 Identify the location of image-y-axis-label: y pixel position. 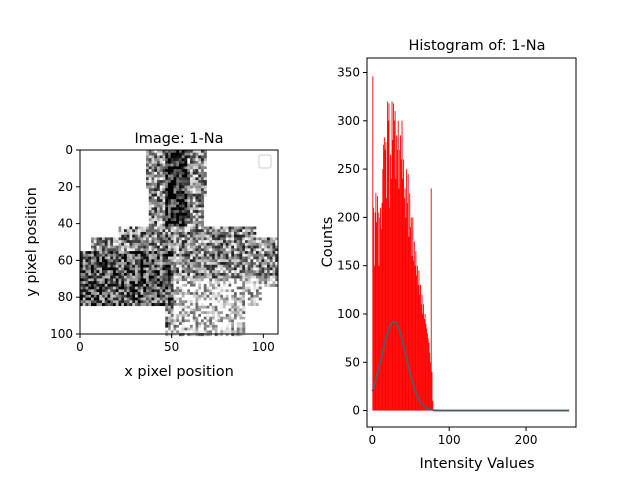
(32, 242).